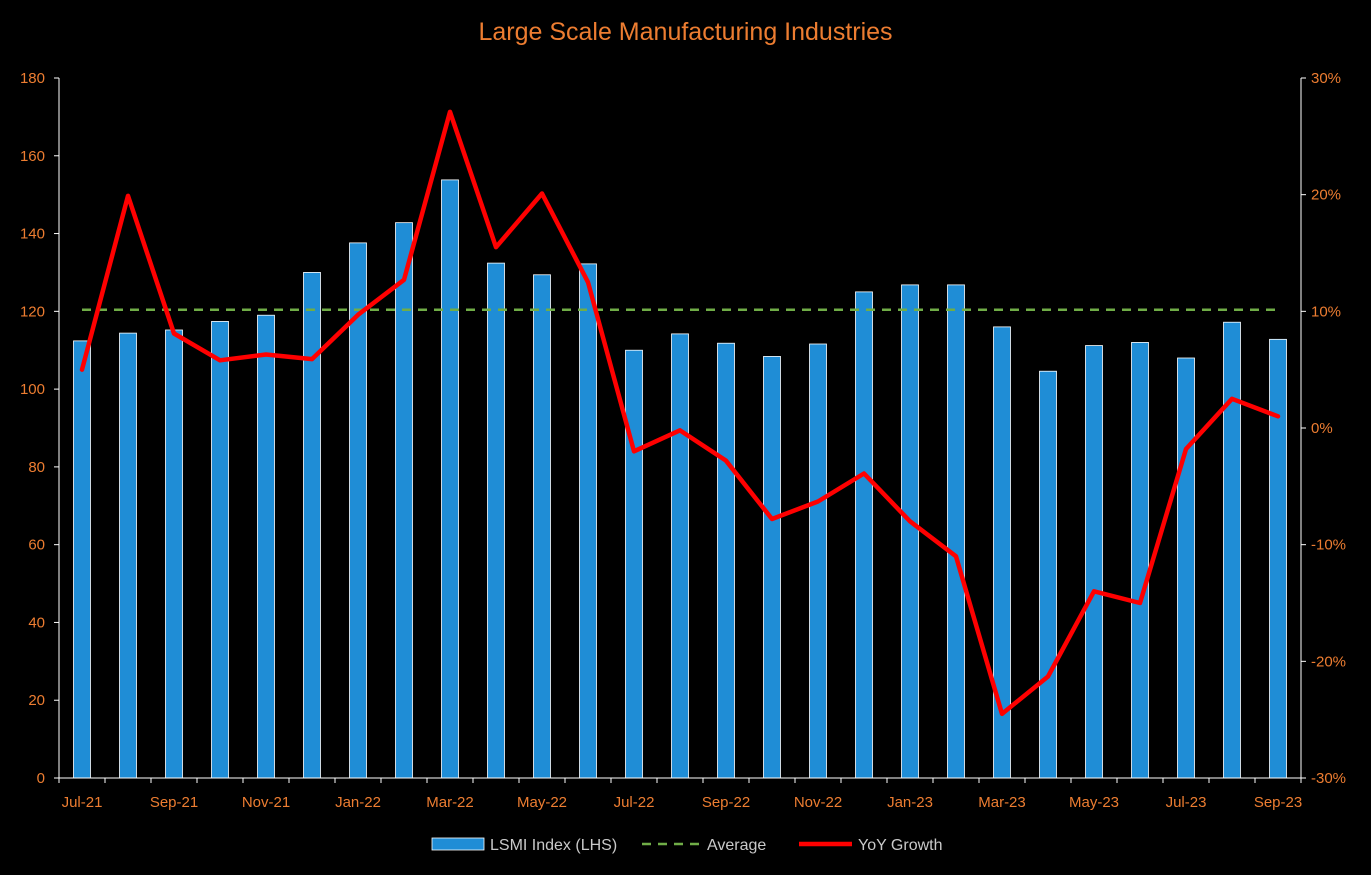  Describe the element at coordinates (266, 802) in the screenshot. I see `x-tick-label: Nov-21` at that location.